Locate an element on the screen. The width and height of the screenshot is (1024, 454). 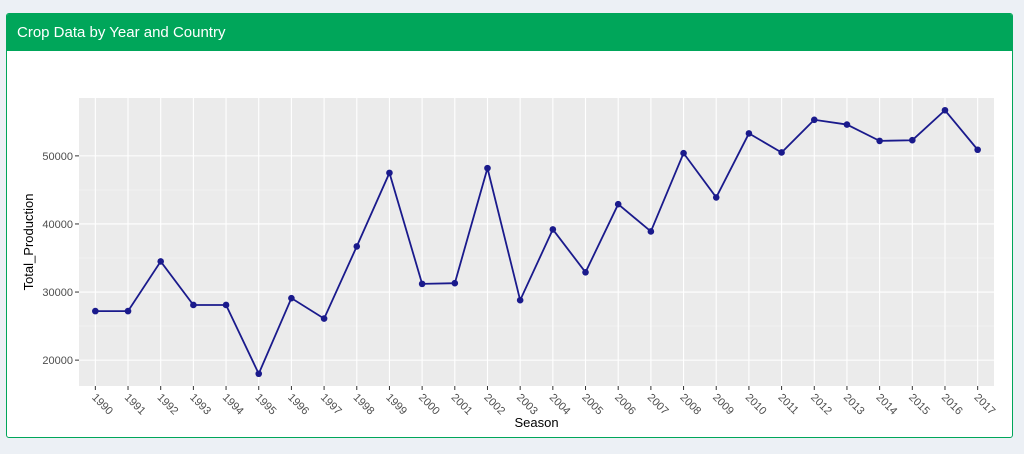
x-tick-label: 1995 is located at coordinates (266, 405).